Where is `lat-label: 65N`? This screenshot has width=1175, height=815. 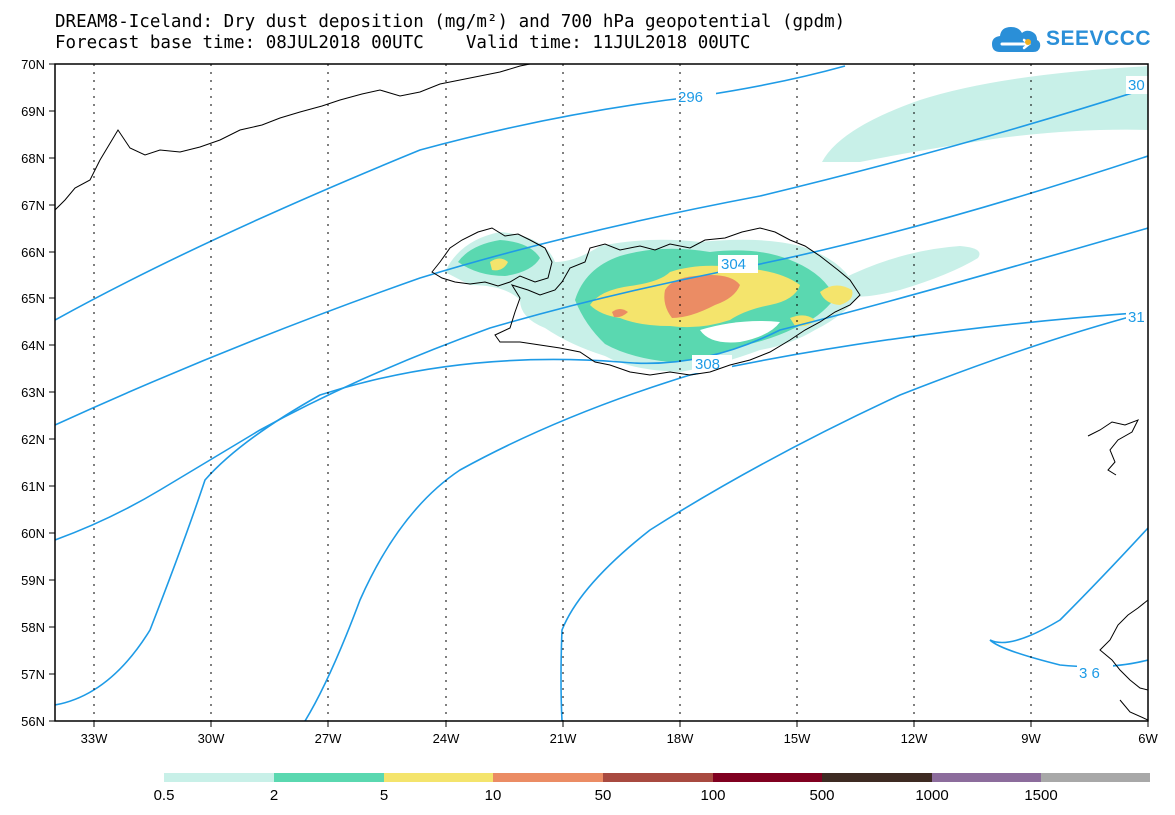 lat-label: 65N is located at coordinates (33, 298).